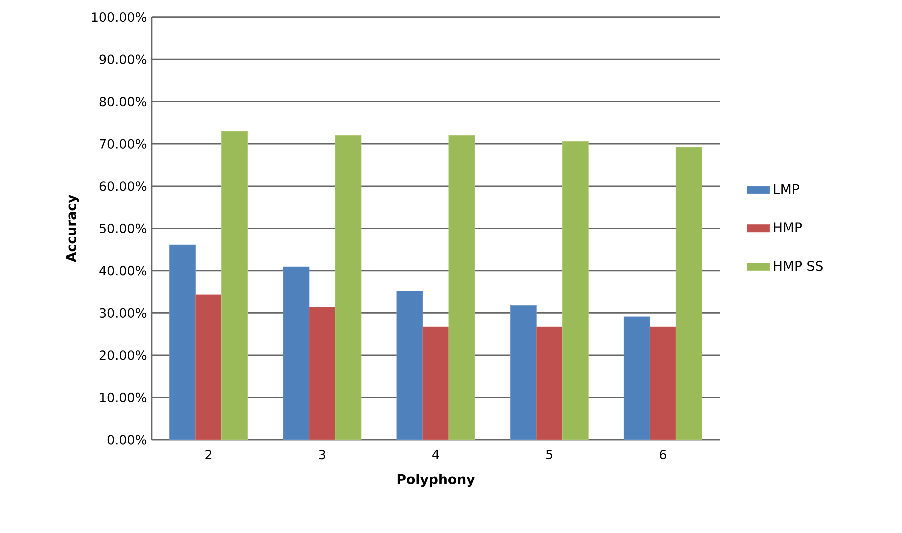  What do you see at coordinates (663, 455) in the screenshot?
I see `x-tick-label: 6` at bounding box center [663, 455].